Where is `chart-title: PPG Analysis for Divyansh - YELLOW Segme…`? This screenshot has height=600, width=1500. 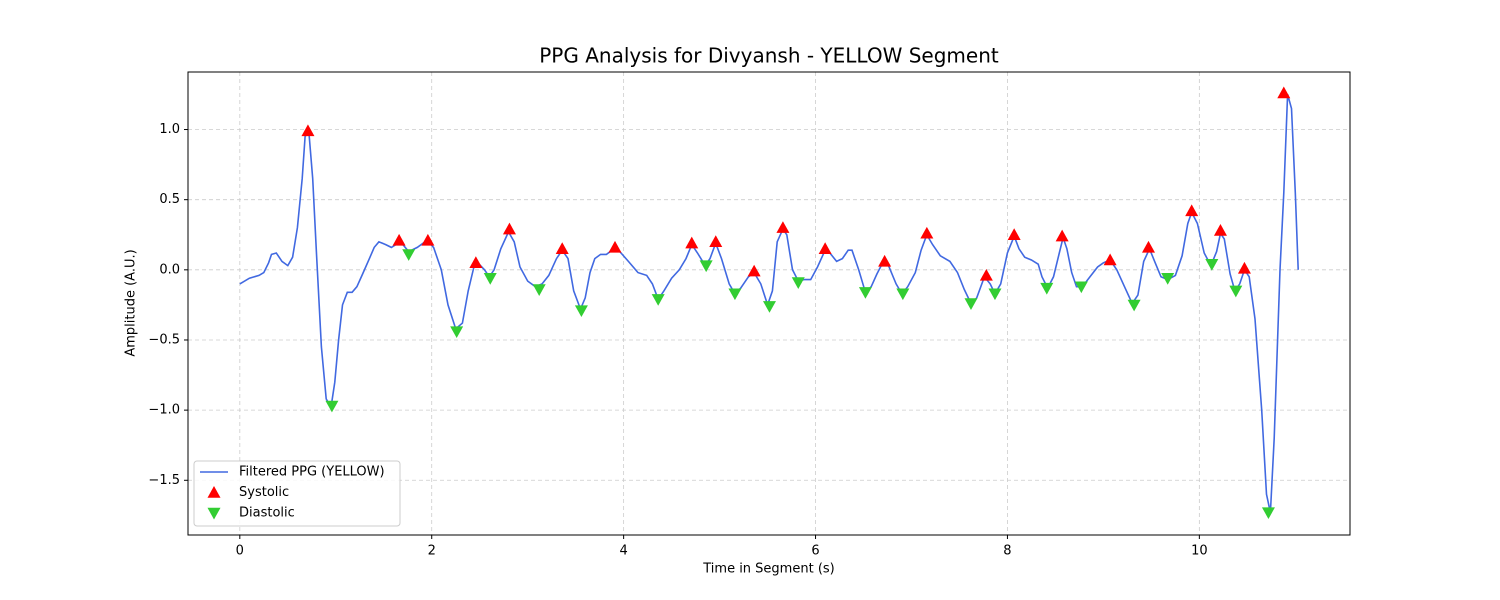
chart-title: PPG Analysis for Divyansh - YELLOW Segme… is located at coordinates (769, 56).